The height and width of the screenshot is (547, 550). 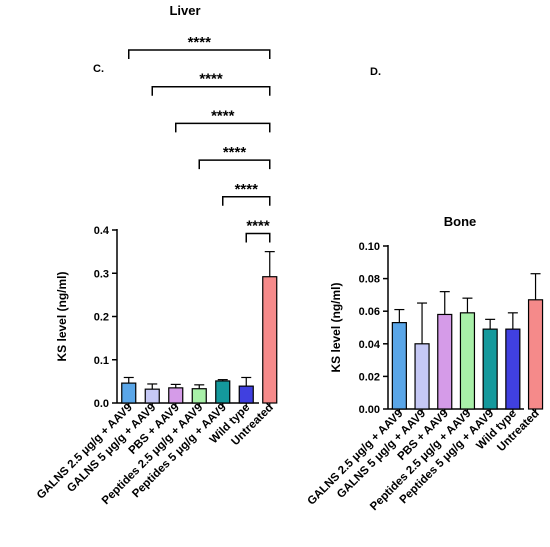 I want to click on bone-panel-label: D., so click(x=375, y=72).